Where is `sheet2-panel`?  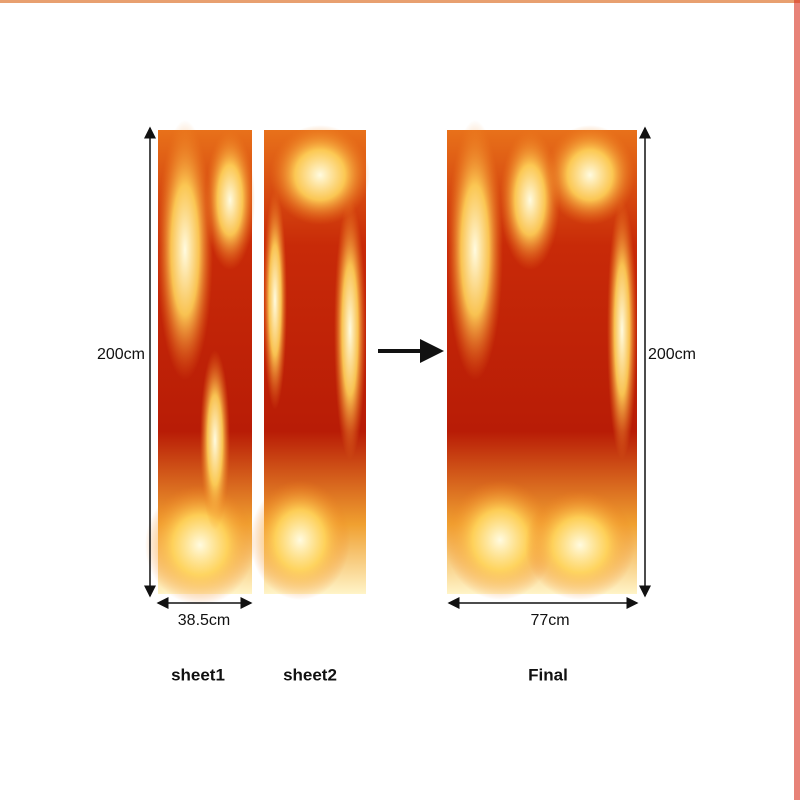
sheet2-panel is located at coordinates (310, 362).